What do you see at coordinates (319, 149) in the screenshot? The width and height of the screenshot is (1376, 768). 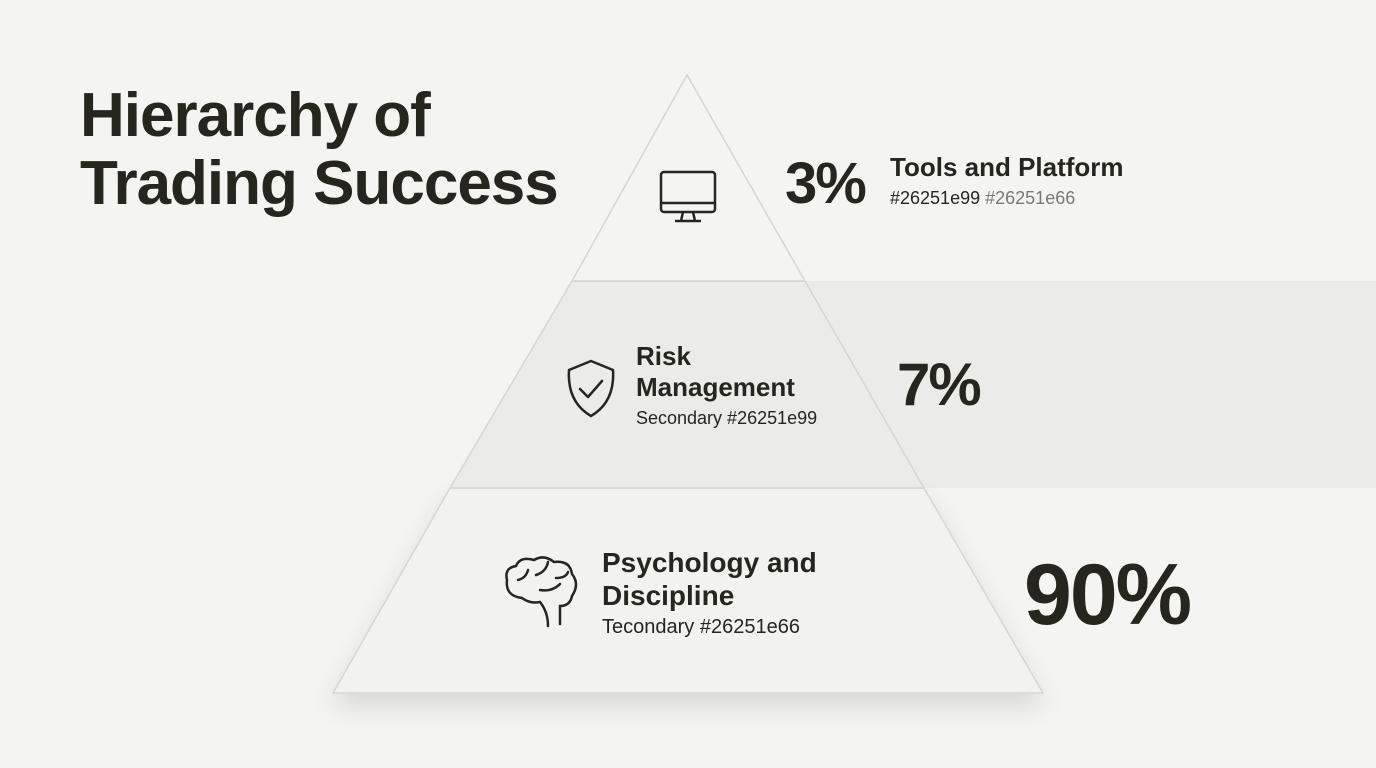 I see `page-title: Hierarchy of Trading Success` at bounding box center [319, 149].